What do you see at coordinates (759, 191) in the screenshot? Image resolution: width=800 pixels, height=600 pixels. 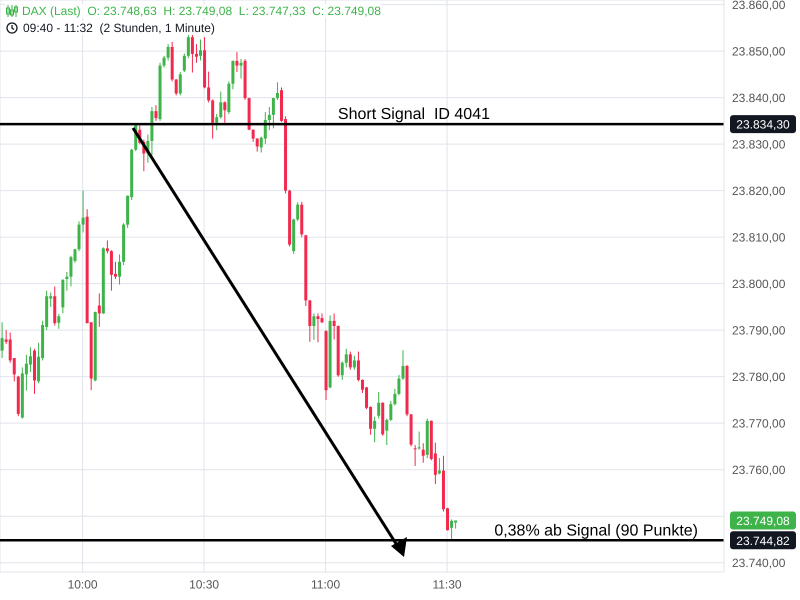 I see `y-tick-label: 23.820,00` at bounding box center [759, 191].